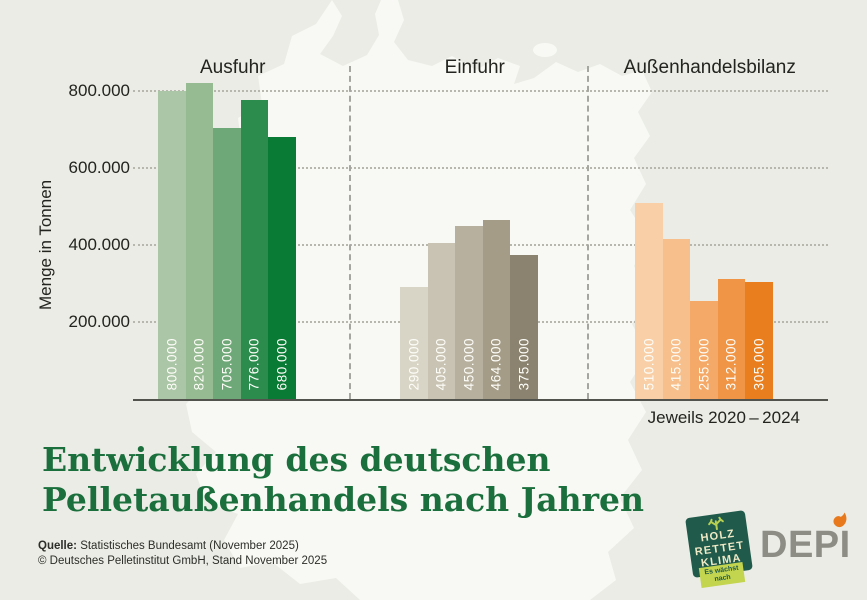  Describe the element at coordinates (296, 459) in the screenshot. I see `headline-line1: Entwicklung des deutschen` at that location.